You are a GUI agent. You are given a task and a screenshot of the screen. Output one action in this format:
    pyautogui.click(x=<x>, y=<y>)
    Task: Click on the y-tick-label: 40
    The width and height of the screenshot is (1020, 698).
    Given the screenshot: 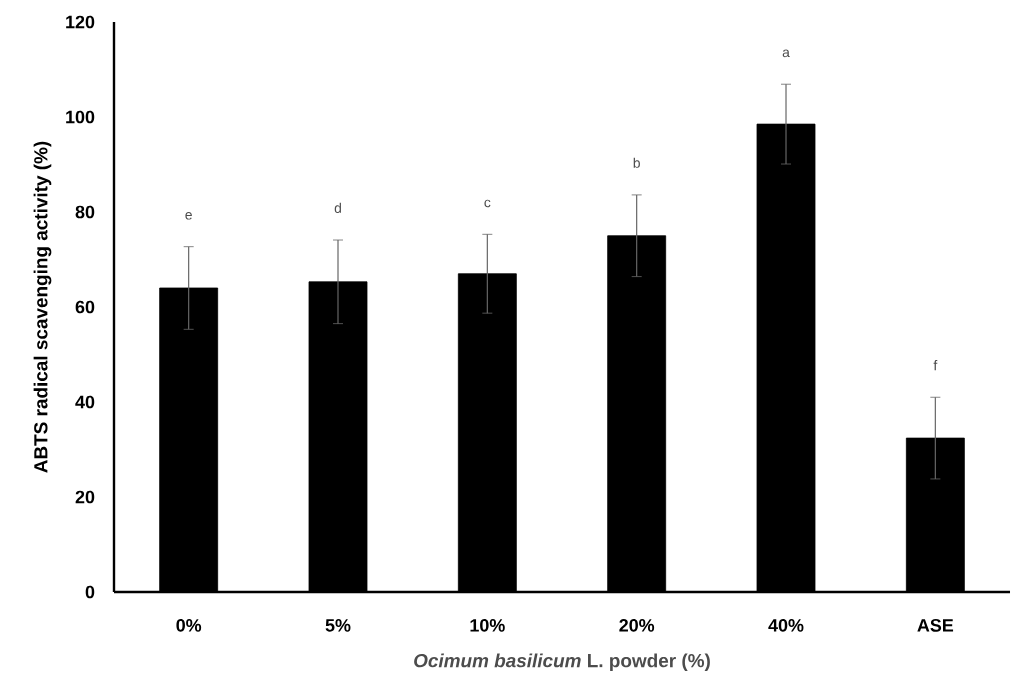 What is the action you would take?
    pyautogui.click(x=85, y=402)
    